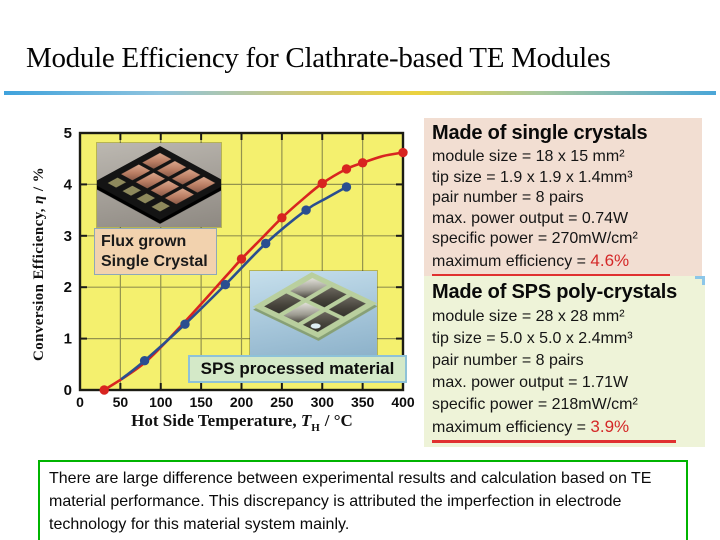  I want to click on y-tick-label: 2, so click(68, 287).